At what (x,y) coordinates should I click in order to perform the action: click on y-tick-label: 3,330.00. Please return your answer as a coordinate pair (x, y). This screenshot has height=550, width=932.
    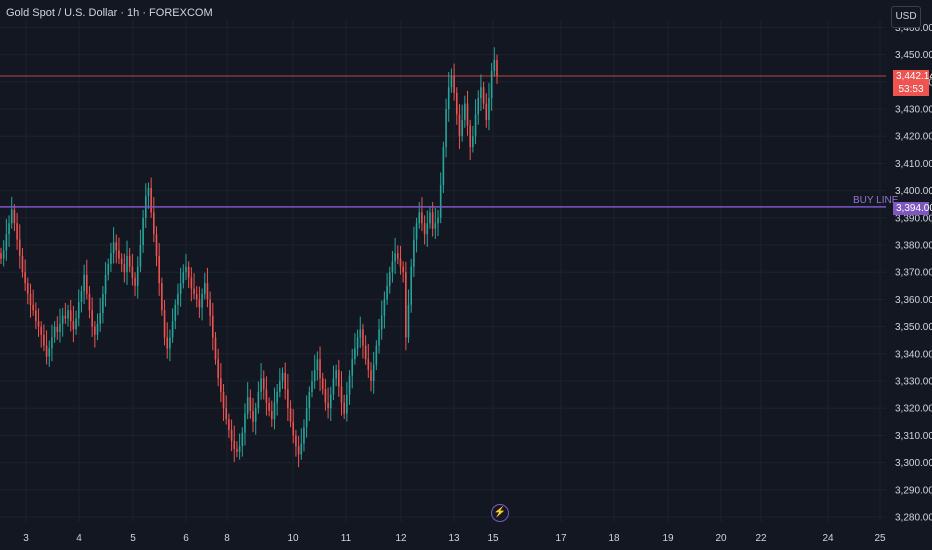
    Looking at the image, I should click on (913, 382).